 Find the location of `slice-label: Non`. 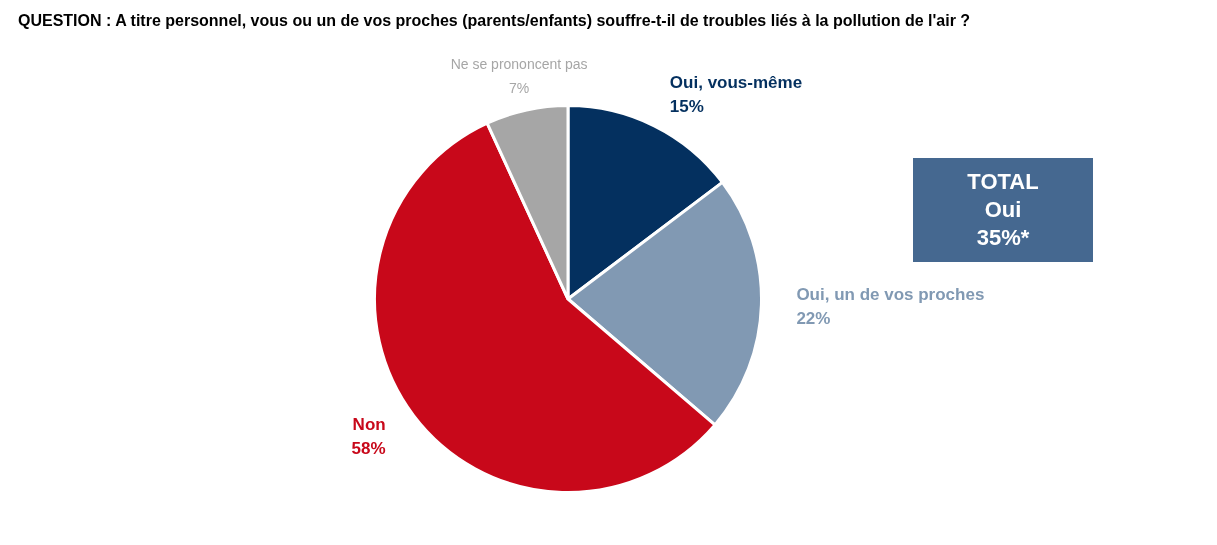

slice-label: Non is located at coordinates (369, 425).